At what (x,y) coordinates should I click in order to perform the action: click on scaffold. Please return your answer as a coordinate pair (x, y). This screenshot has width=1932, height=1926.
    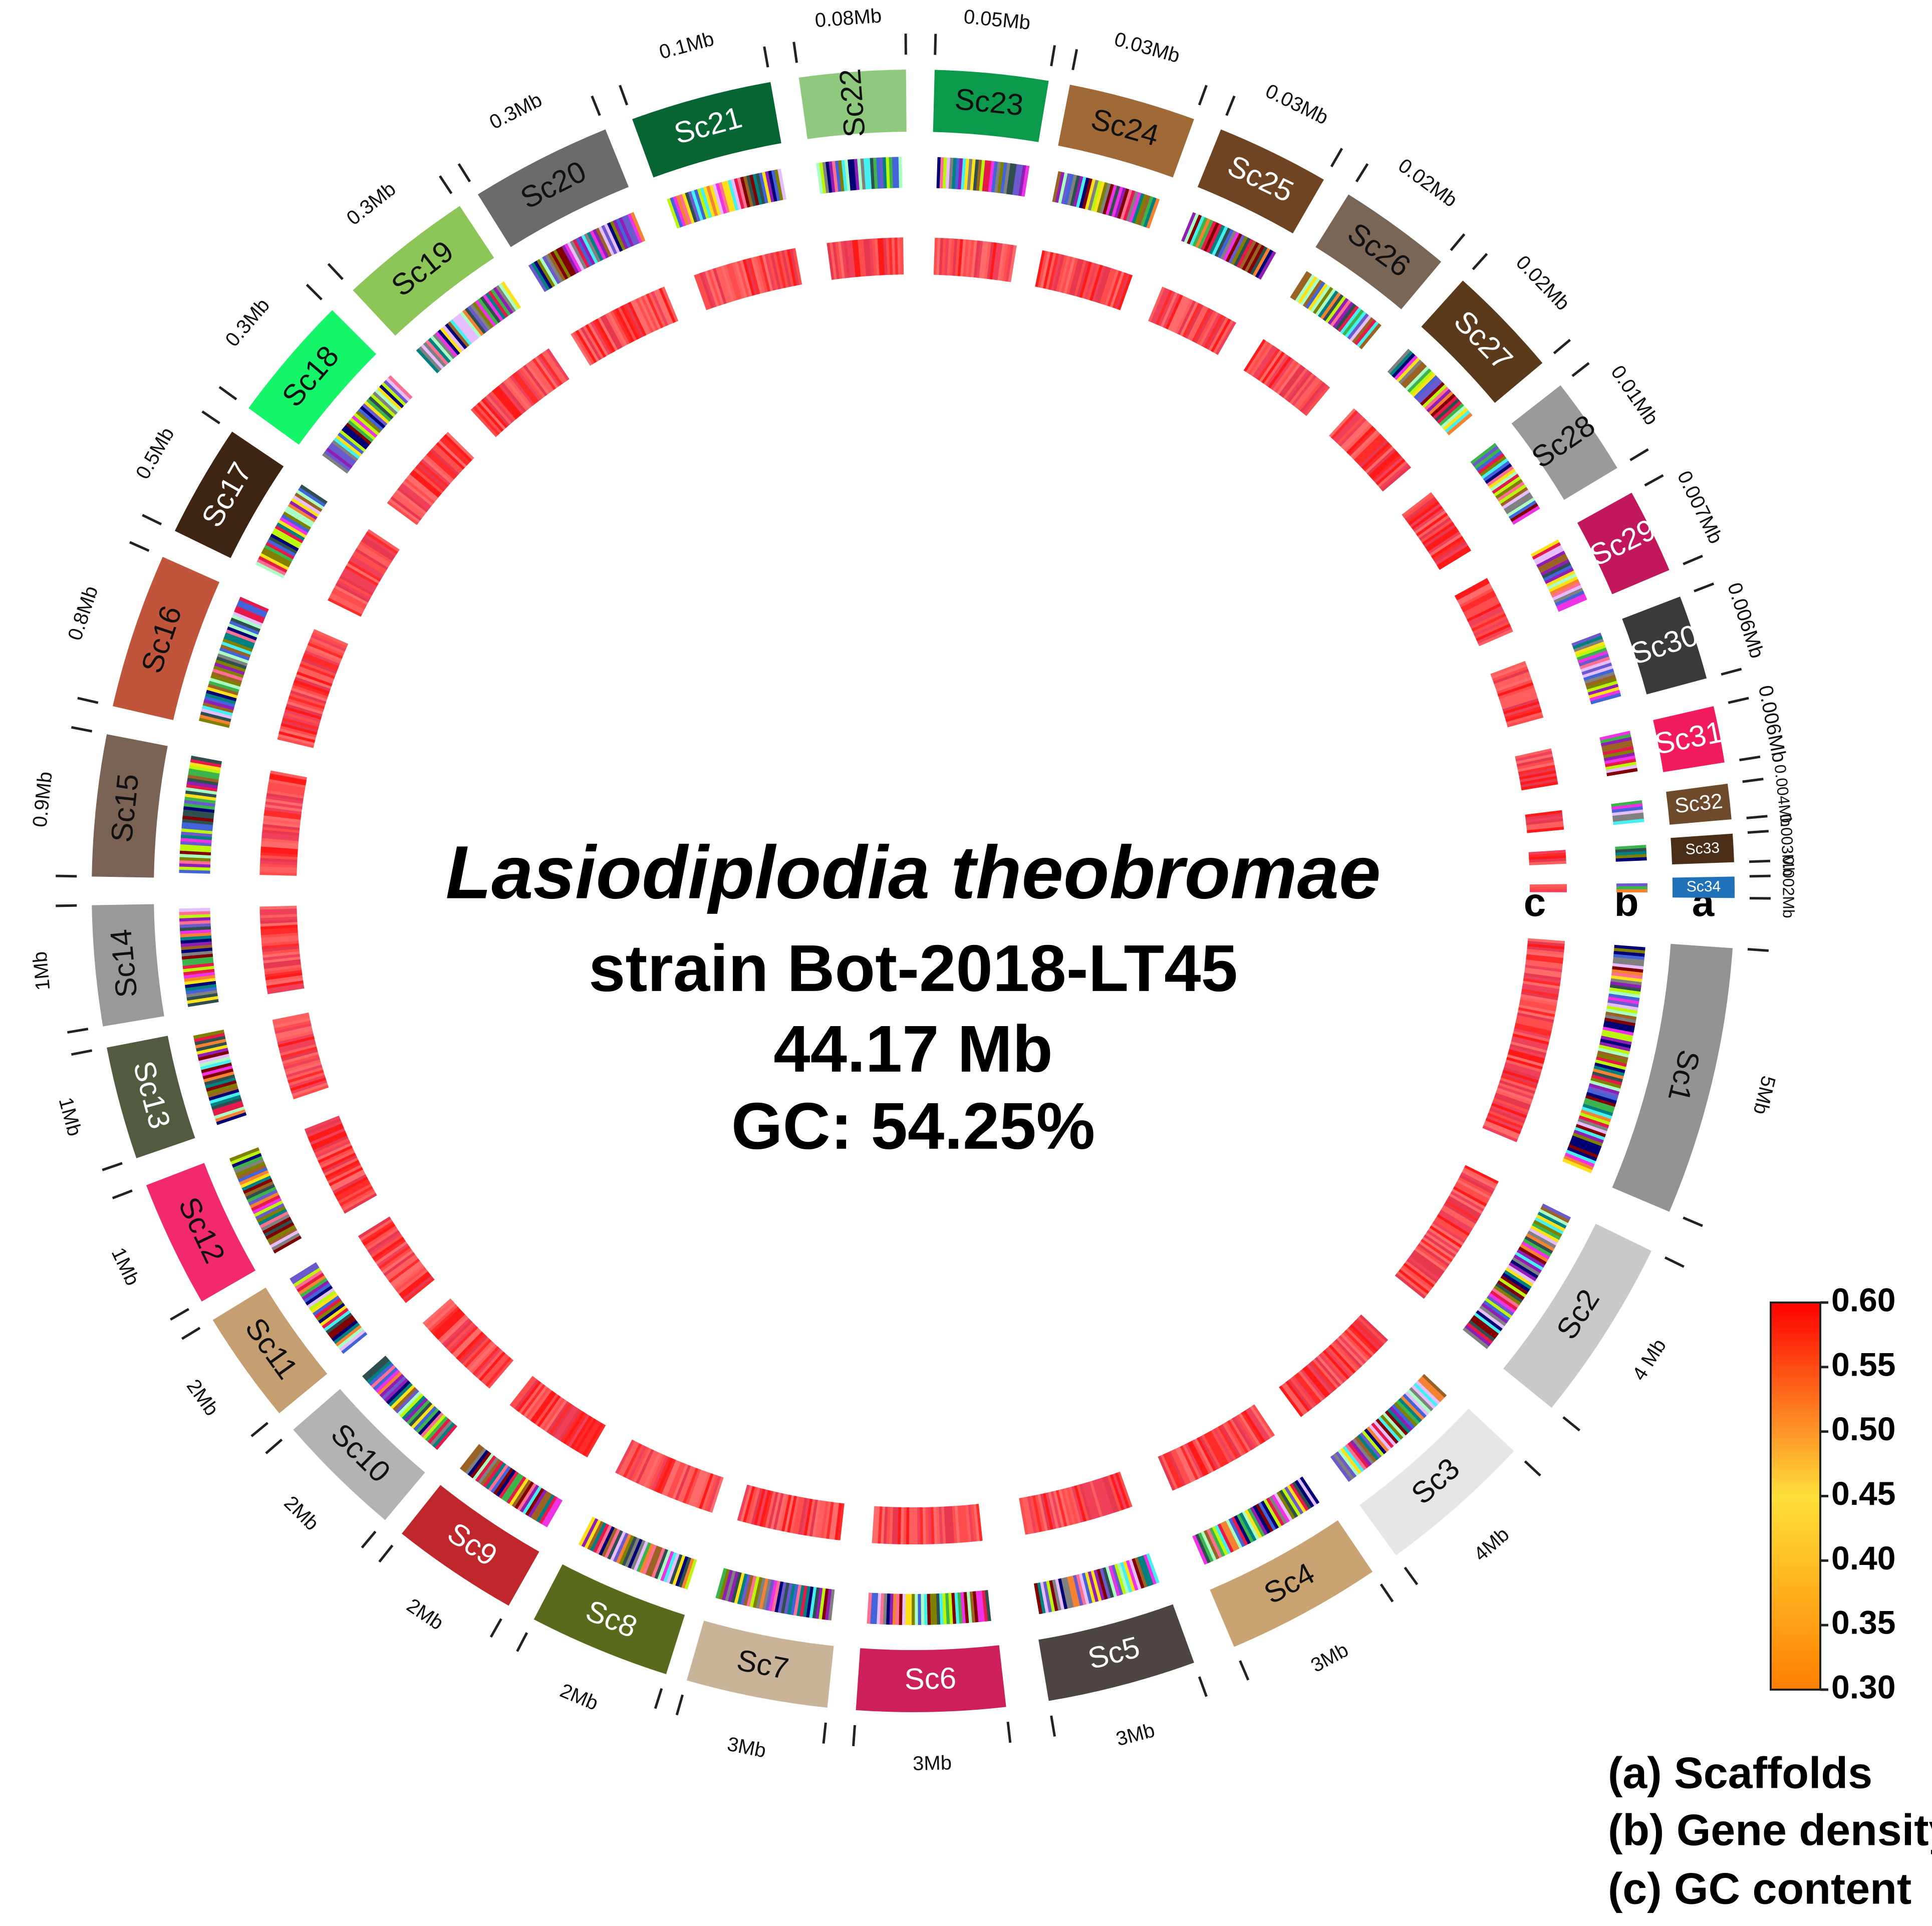
    Looking at the image, I should click on (1664, 645).